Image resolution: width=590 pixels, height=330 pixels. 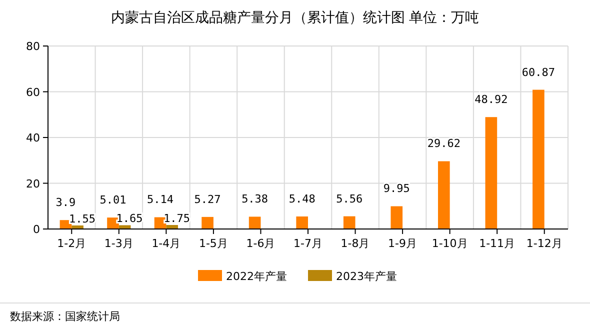 I want to click on data-label: 5.14, so click(x=160, y=199).